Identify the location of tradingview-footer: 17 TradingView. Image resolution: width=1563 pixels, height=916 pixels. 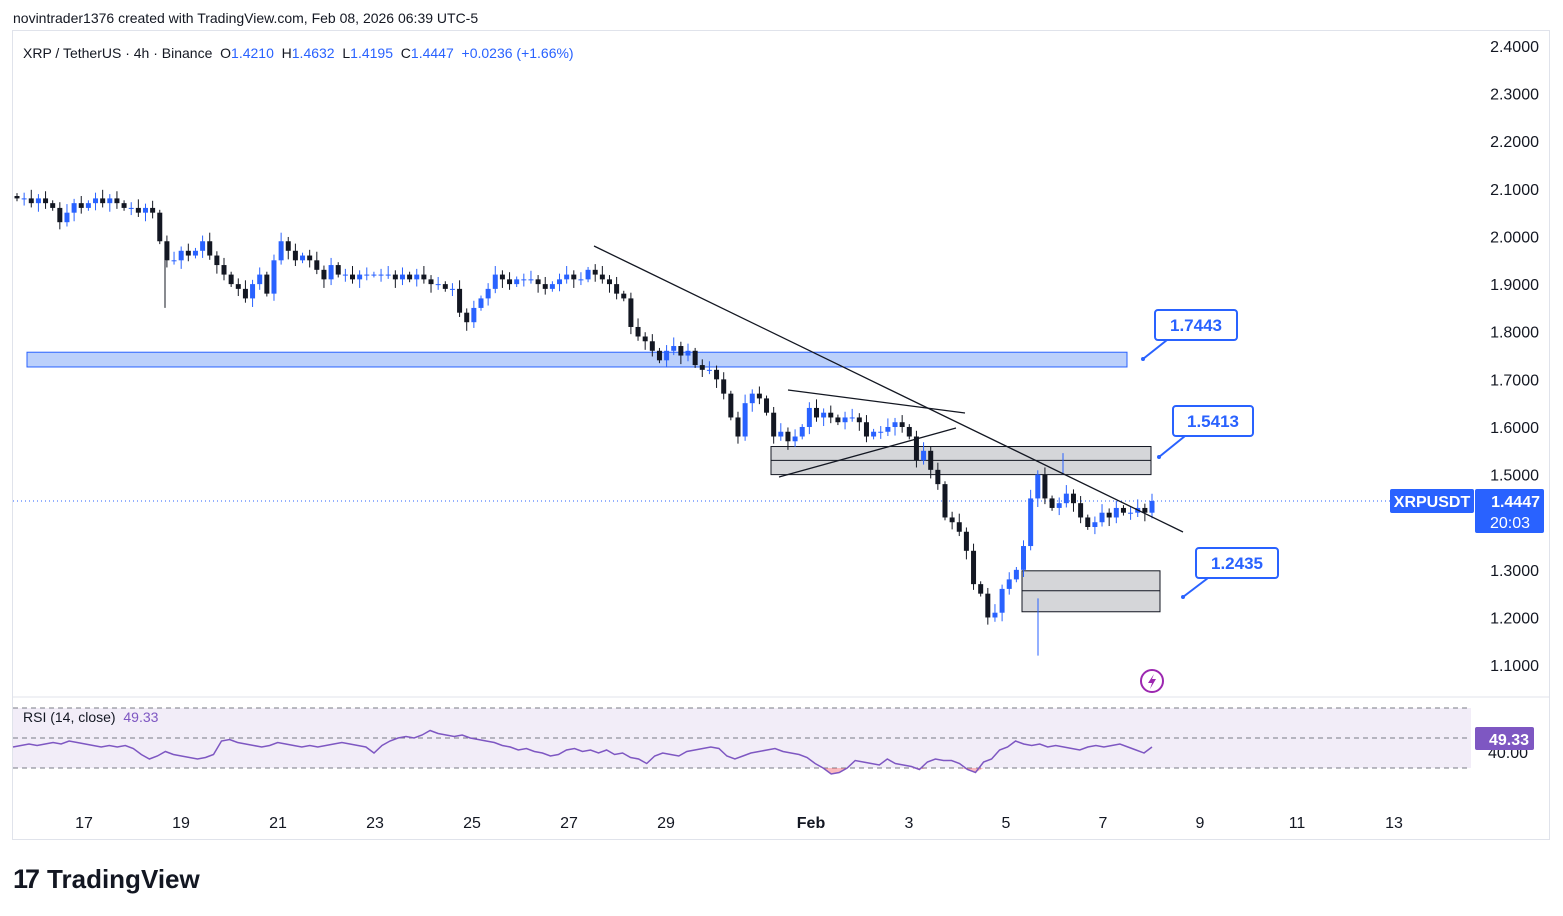
(106, 879).